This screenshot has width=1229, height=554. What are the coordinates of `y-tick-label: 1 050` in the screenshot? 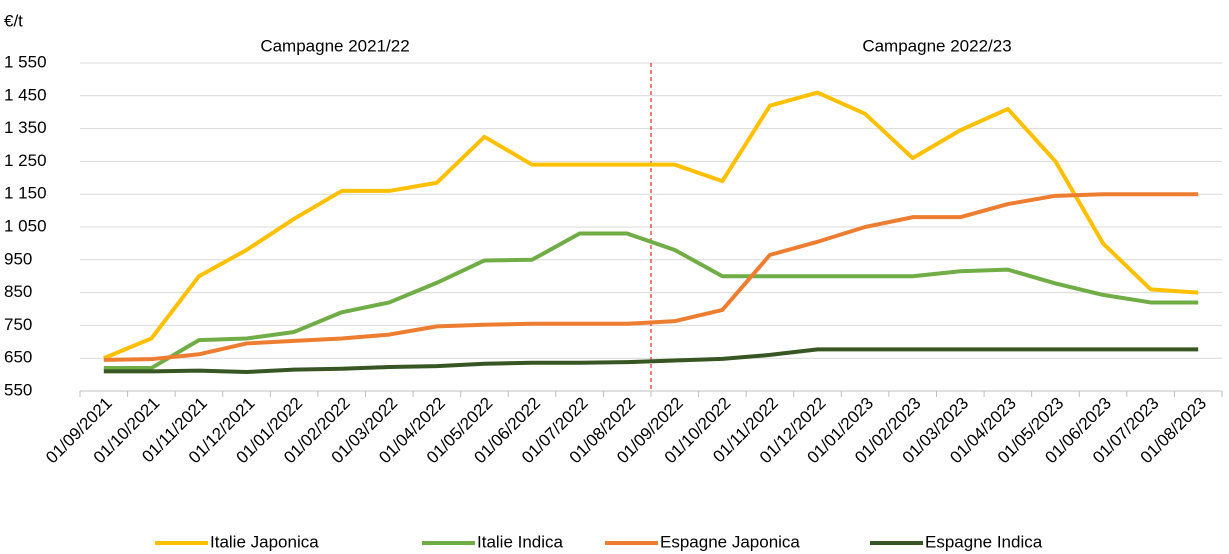 It's located at (25, 225).